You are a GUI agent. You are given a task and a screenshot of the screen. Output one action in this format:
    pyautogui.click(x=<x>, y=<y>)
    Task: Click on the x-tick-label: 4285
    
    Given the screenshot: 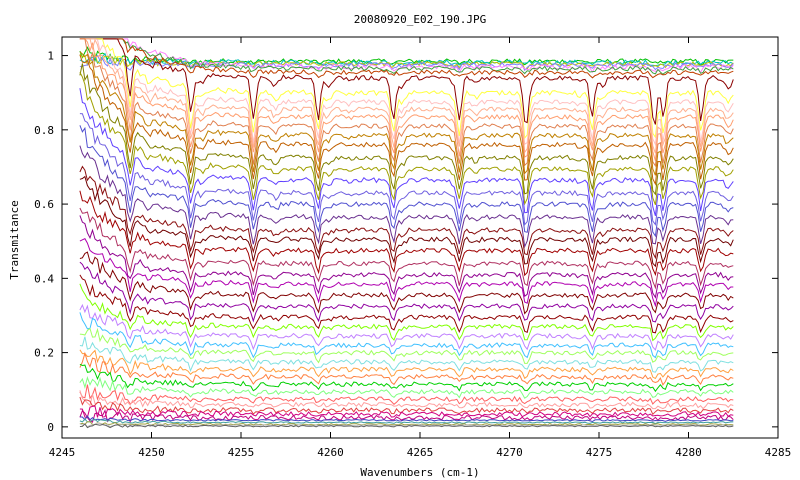 What is the action you would take?
    pyautogui.click(x=778, y=452)
    